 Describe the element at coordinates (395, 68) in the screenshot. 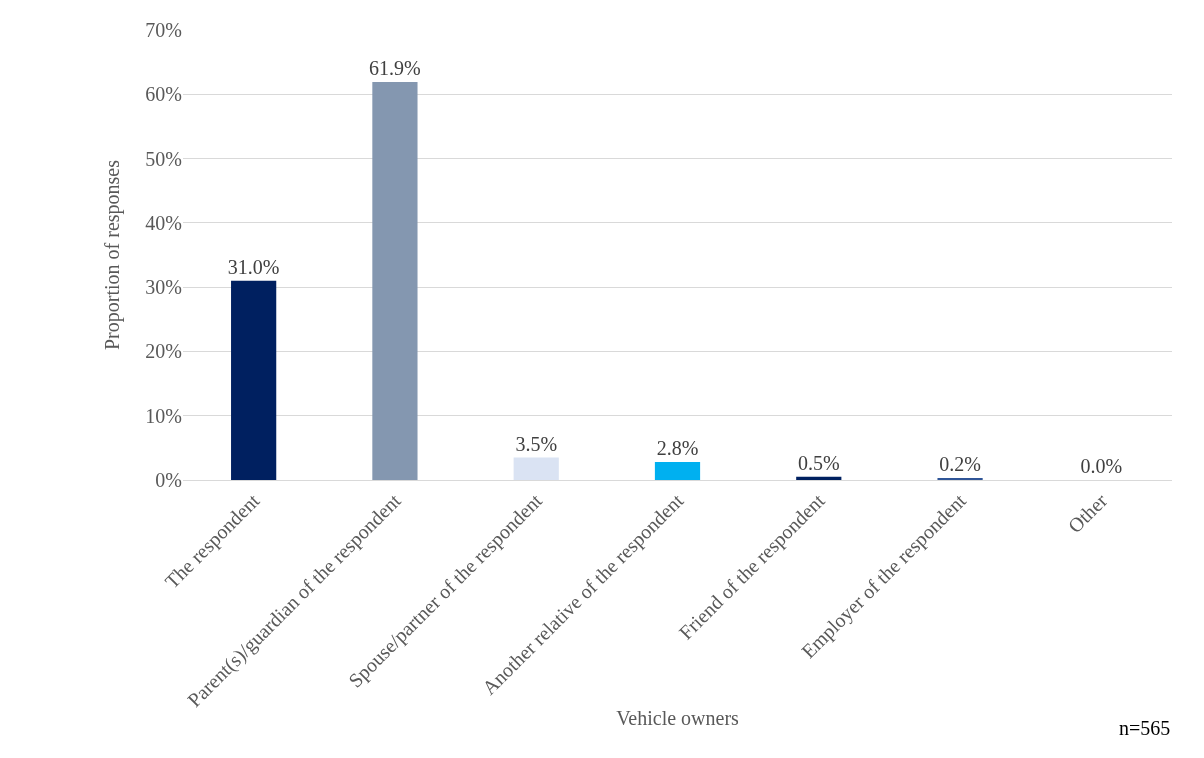

I see `data-label: 61.9%` at that location.